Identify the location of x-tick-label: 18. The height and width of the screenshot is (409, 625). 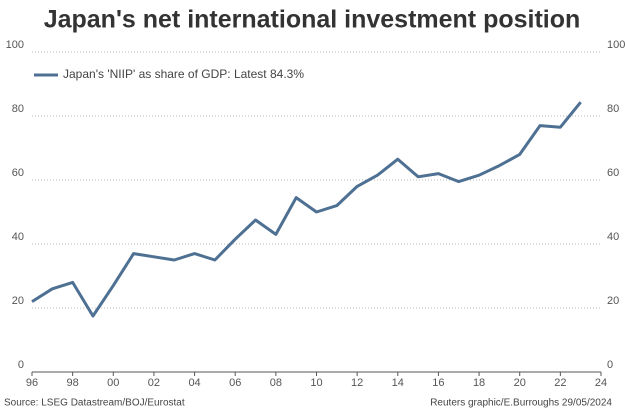
(479, 383).